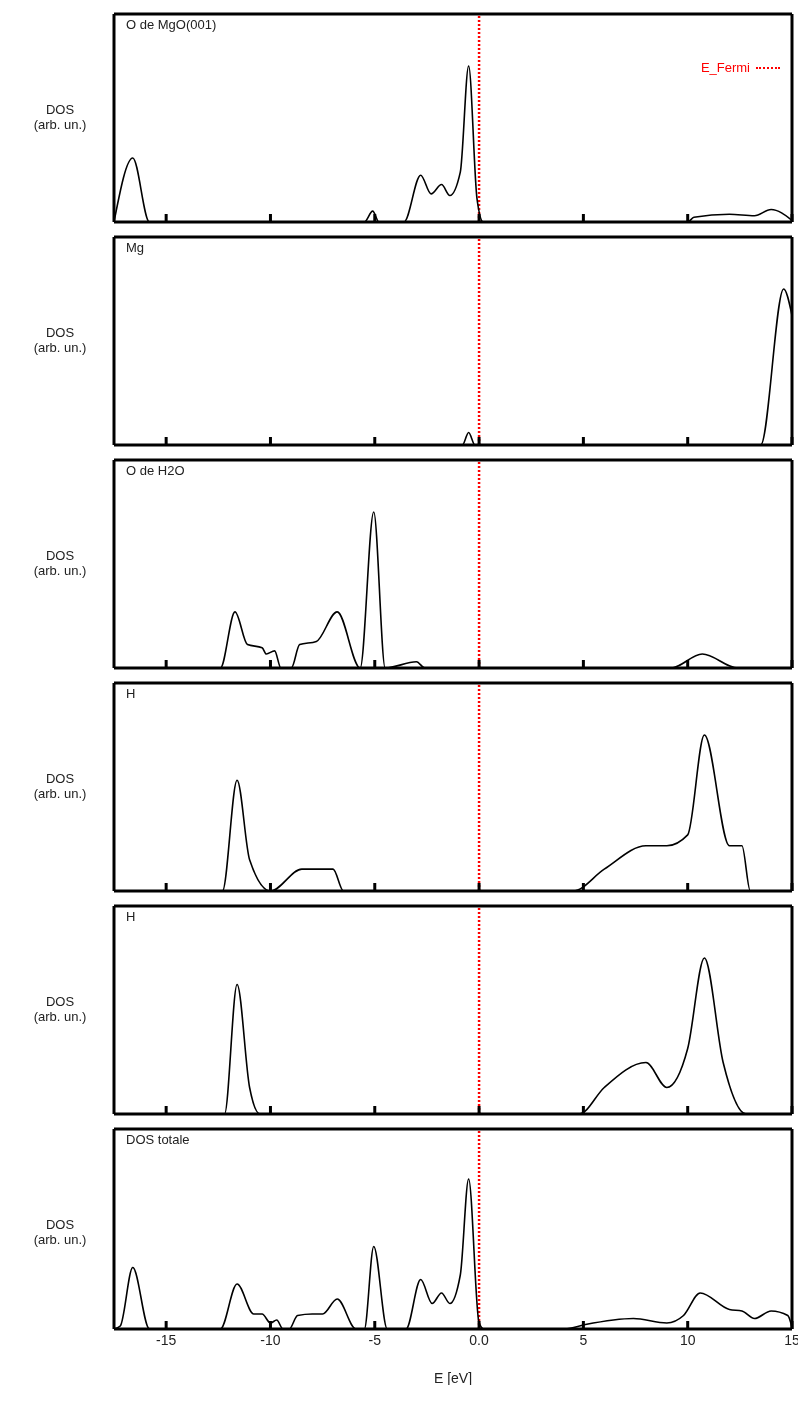 The image size is (808, 1403). Describe the element at coordinates (158, 1139) in the screenshot. I see `chart-title: DOS totale` at that location.